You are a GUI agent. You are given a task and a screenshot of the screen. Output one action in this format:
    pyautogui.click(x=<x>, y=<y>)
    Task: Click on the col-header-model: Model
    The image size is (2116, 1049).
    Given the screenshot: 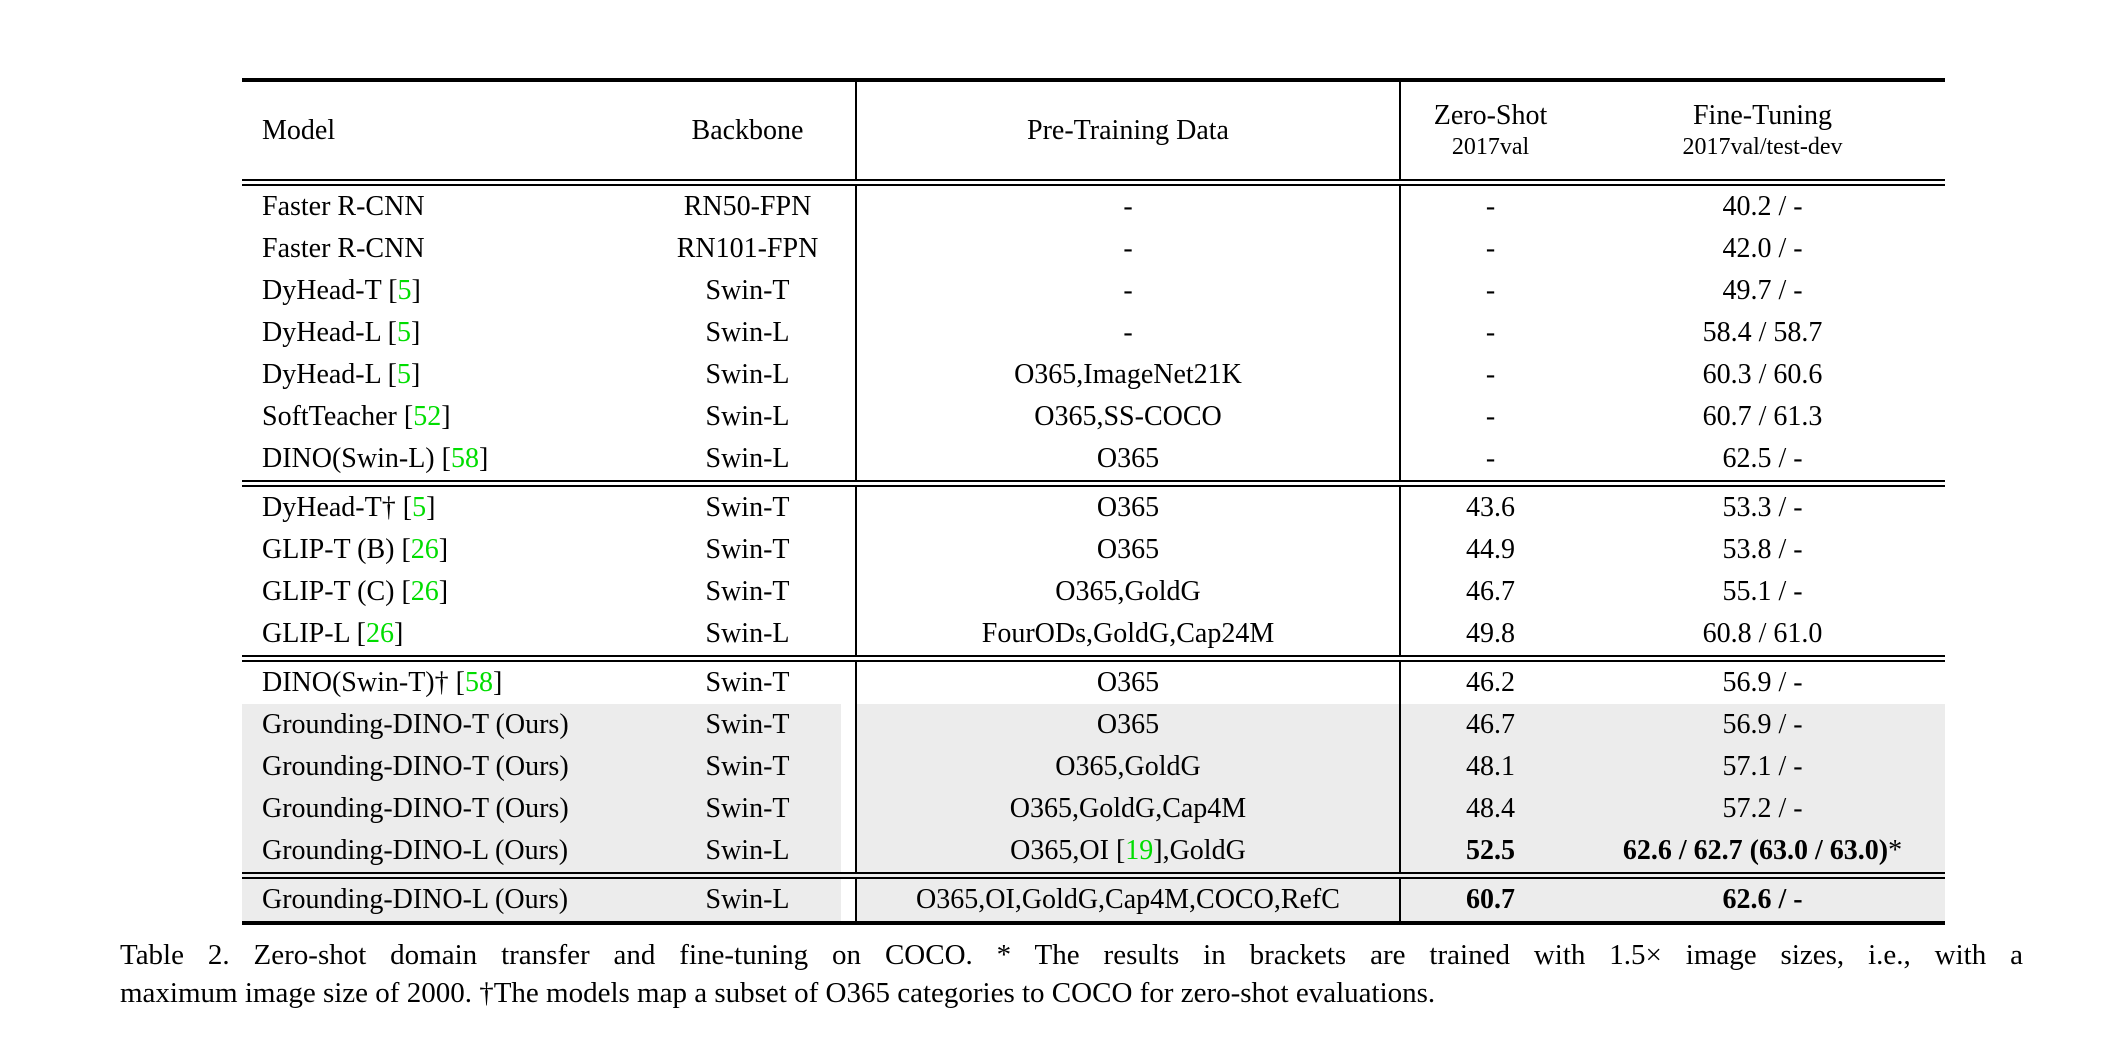 What is the action you would take?
    pyautogui.click(x=299, y=130)
    